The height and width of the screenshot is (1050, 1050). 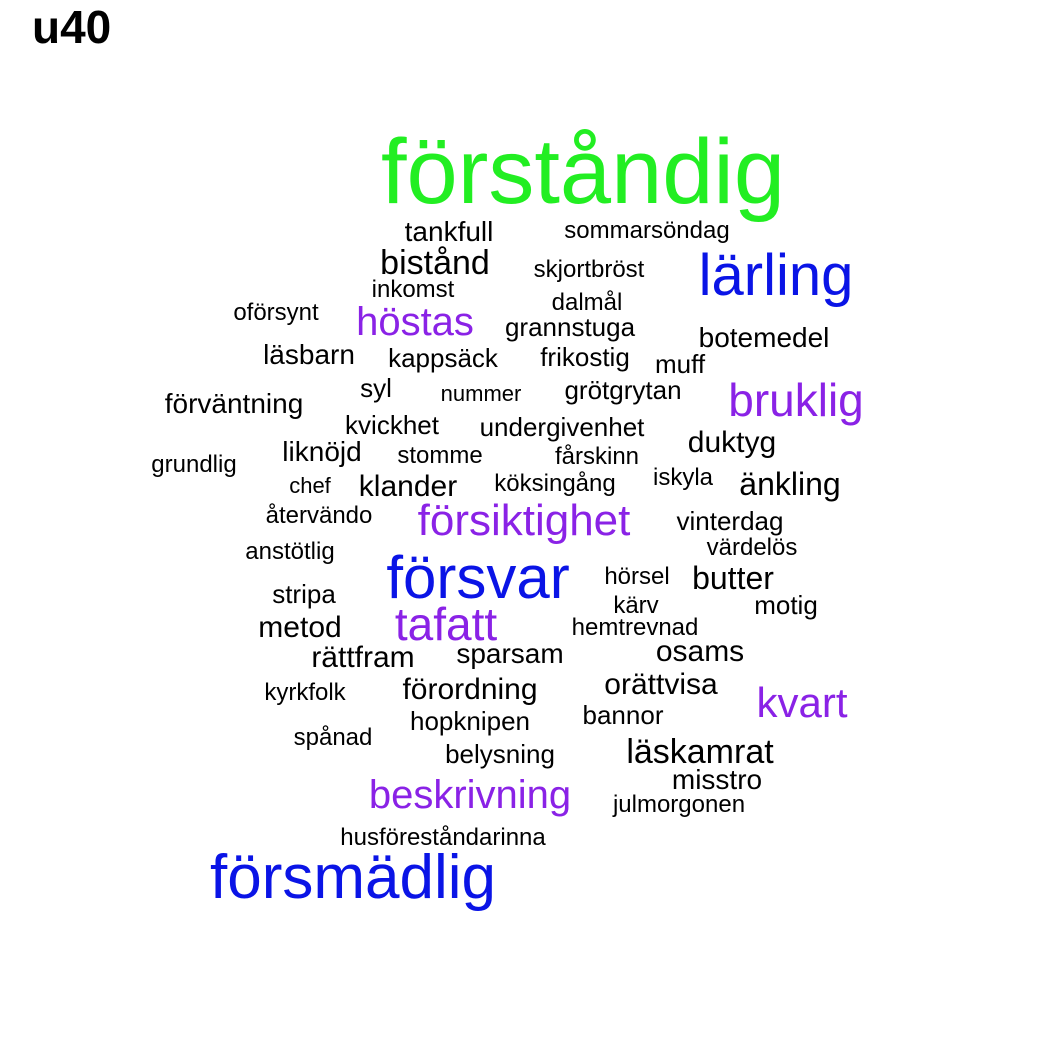 What do you see at coordinates (322, 451) in the screenshot?
I see `cloud-word: liknöjd` at bounding box center [322, 451].